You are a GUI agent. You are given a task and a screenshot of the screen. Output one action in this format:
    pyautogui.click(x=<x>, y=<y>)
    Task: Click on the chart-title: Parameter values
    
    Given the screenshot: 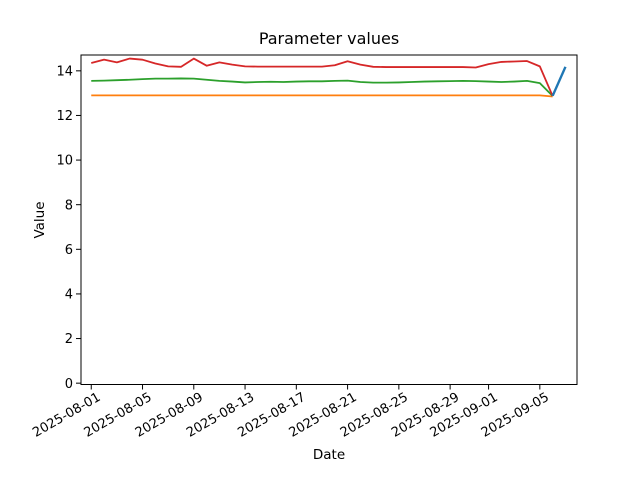 What is the action you would take?
    pyautogui.click(x=329, y=38)
    